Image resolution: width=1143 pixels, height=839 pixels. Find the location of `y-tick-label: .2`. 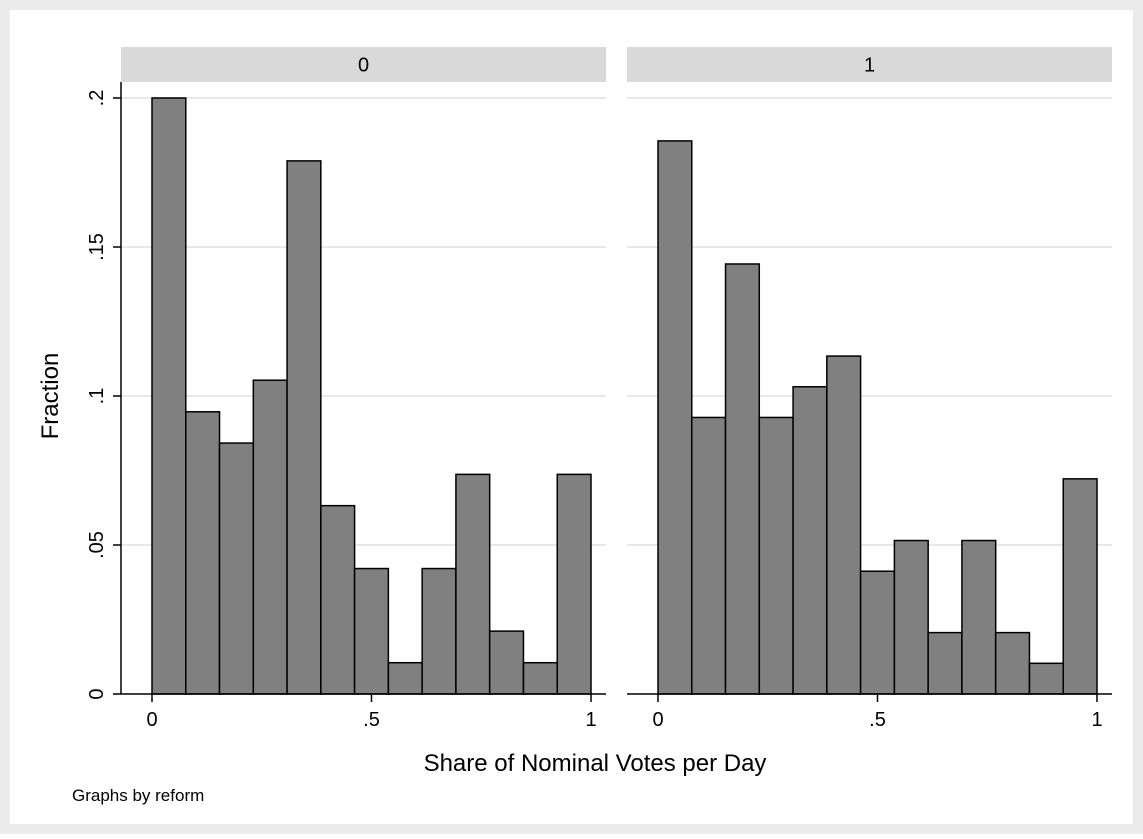

y-tick-label: .2 is located at coordinates (97, 98).